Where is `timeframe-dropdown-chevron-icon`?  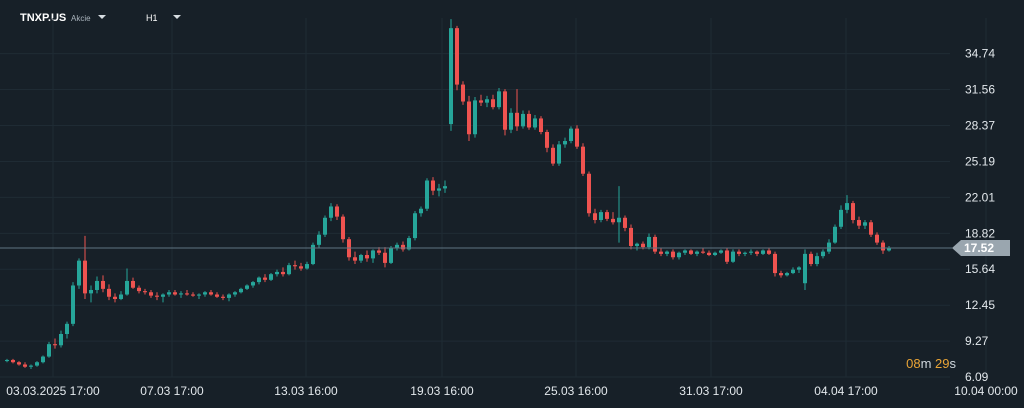
timeframe-dropdown-chevron-icon is located at coordinates (177, 17).